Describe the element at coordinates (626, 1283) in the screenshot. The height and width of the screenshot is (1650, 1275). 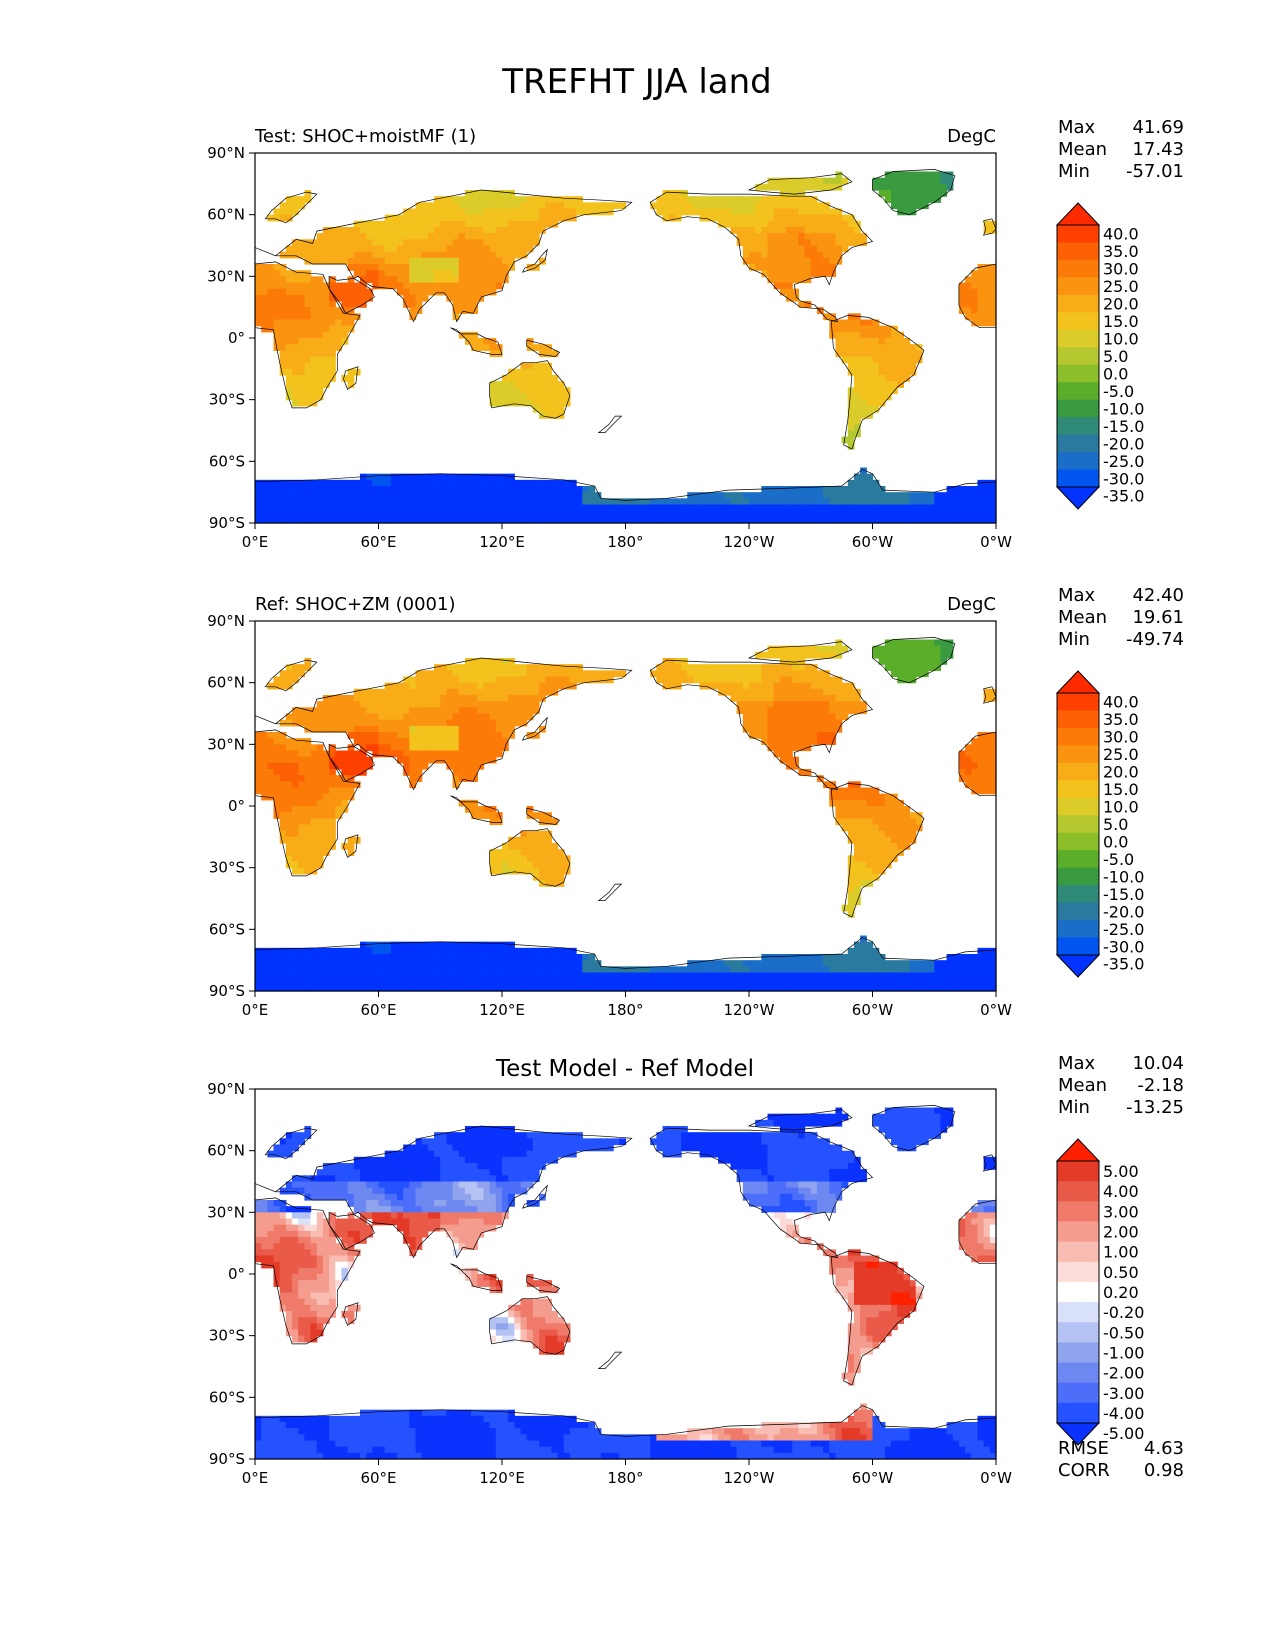
I see `field-raster` at that location.